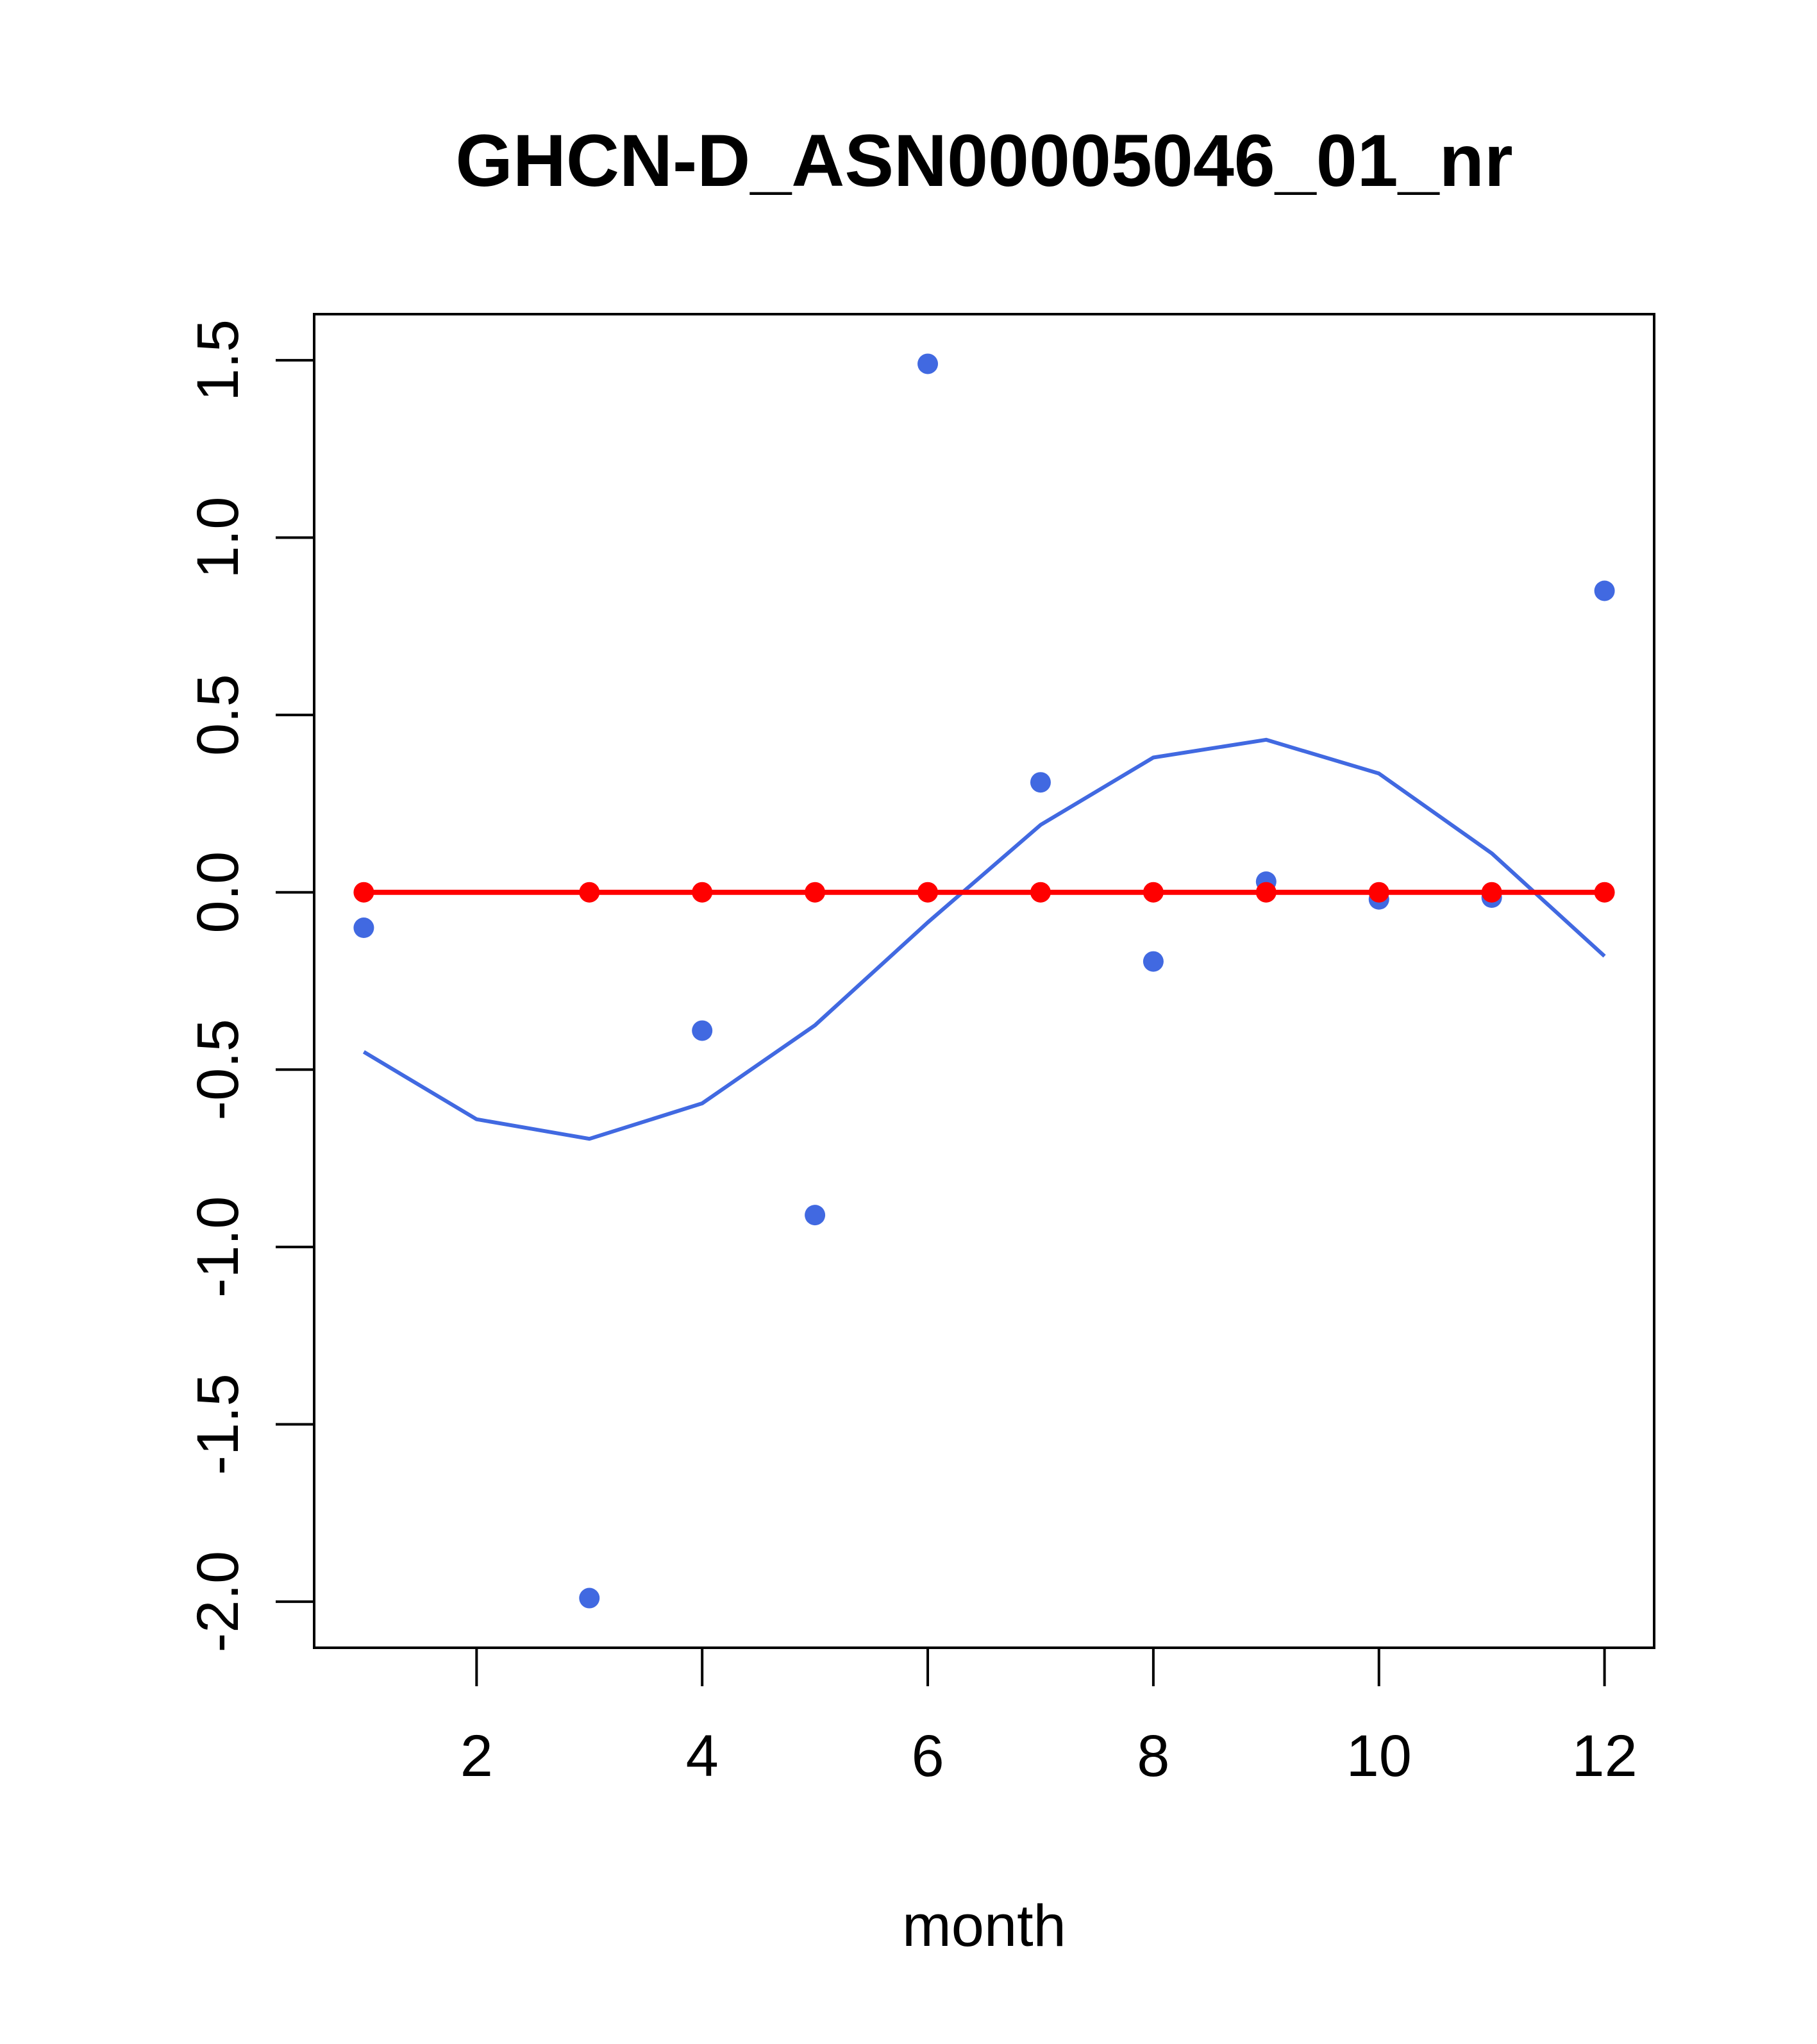  What do you see at coordinates (218, 1247) in the screenshot?
I see `y-tick-label: -1.0` at bounding box center [218, 1247].